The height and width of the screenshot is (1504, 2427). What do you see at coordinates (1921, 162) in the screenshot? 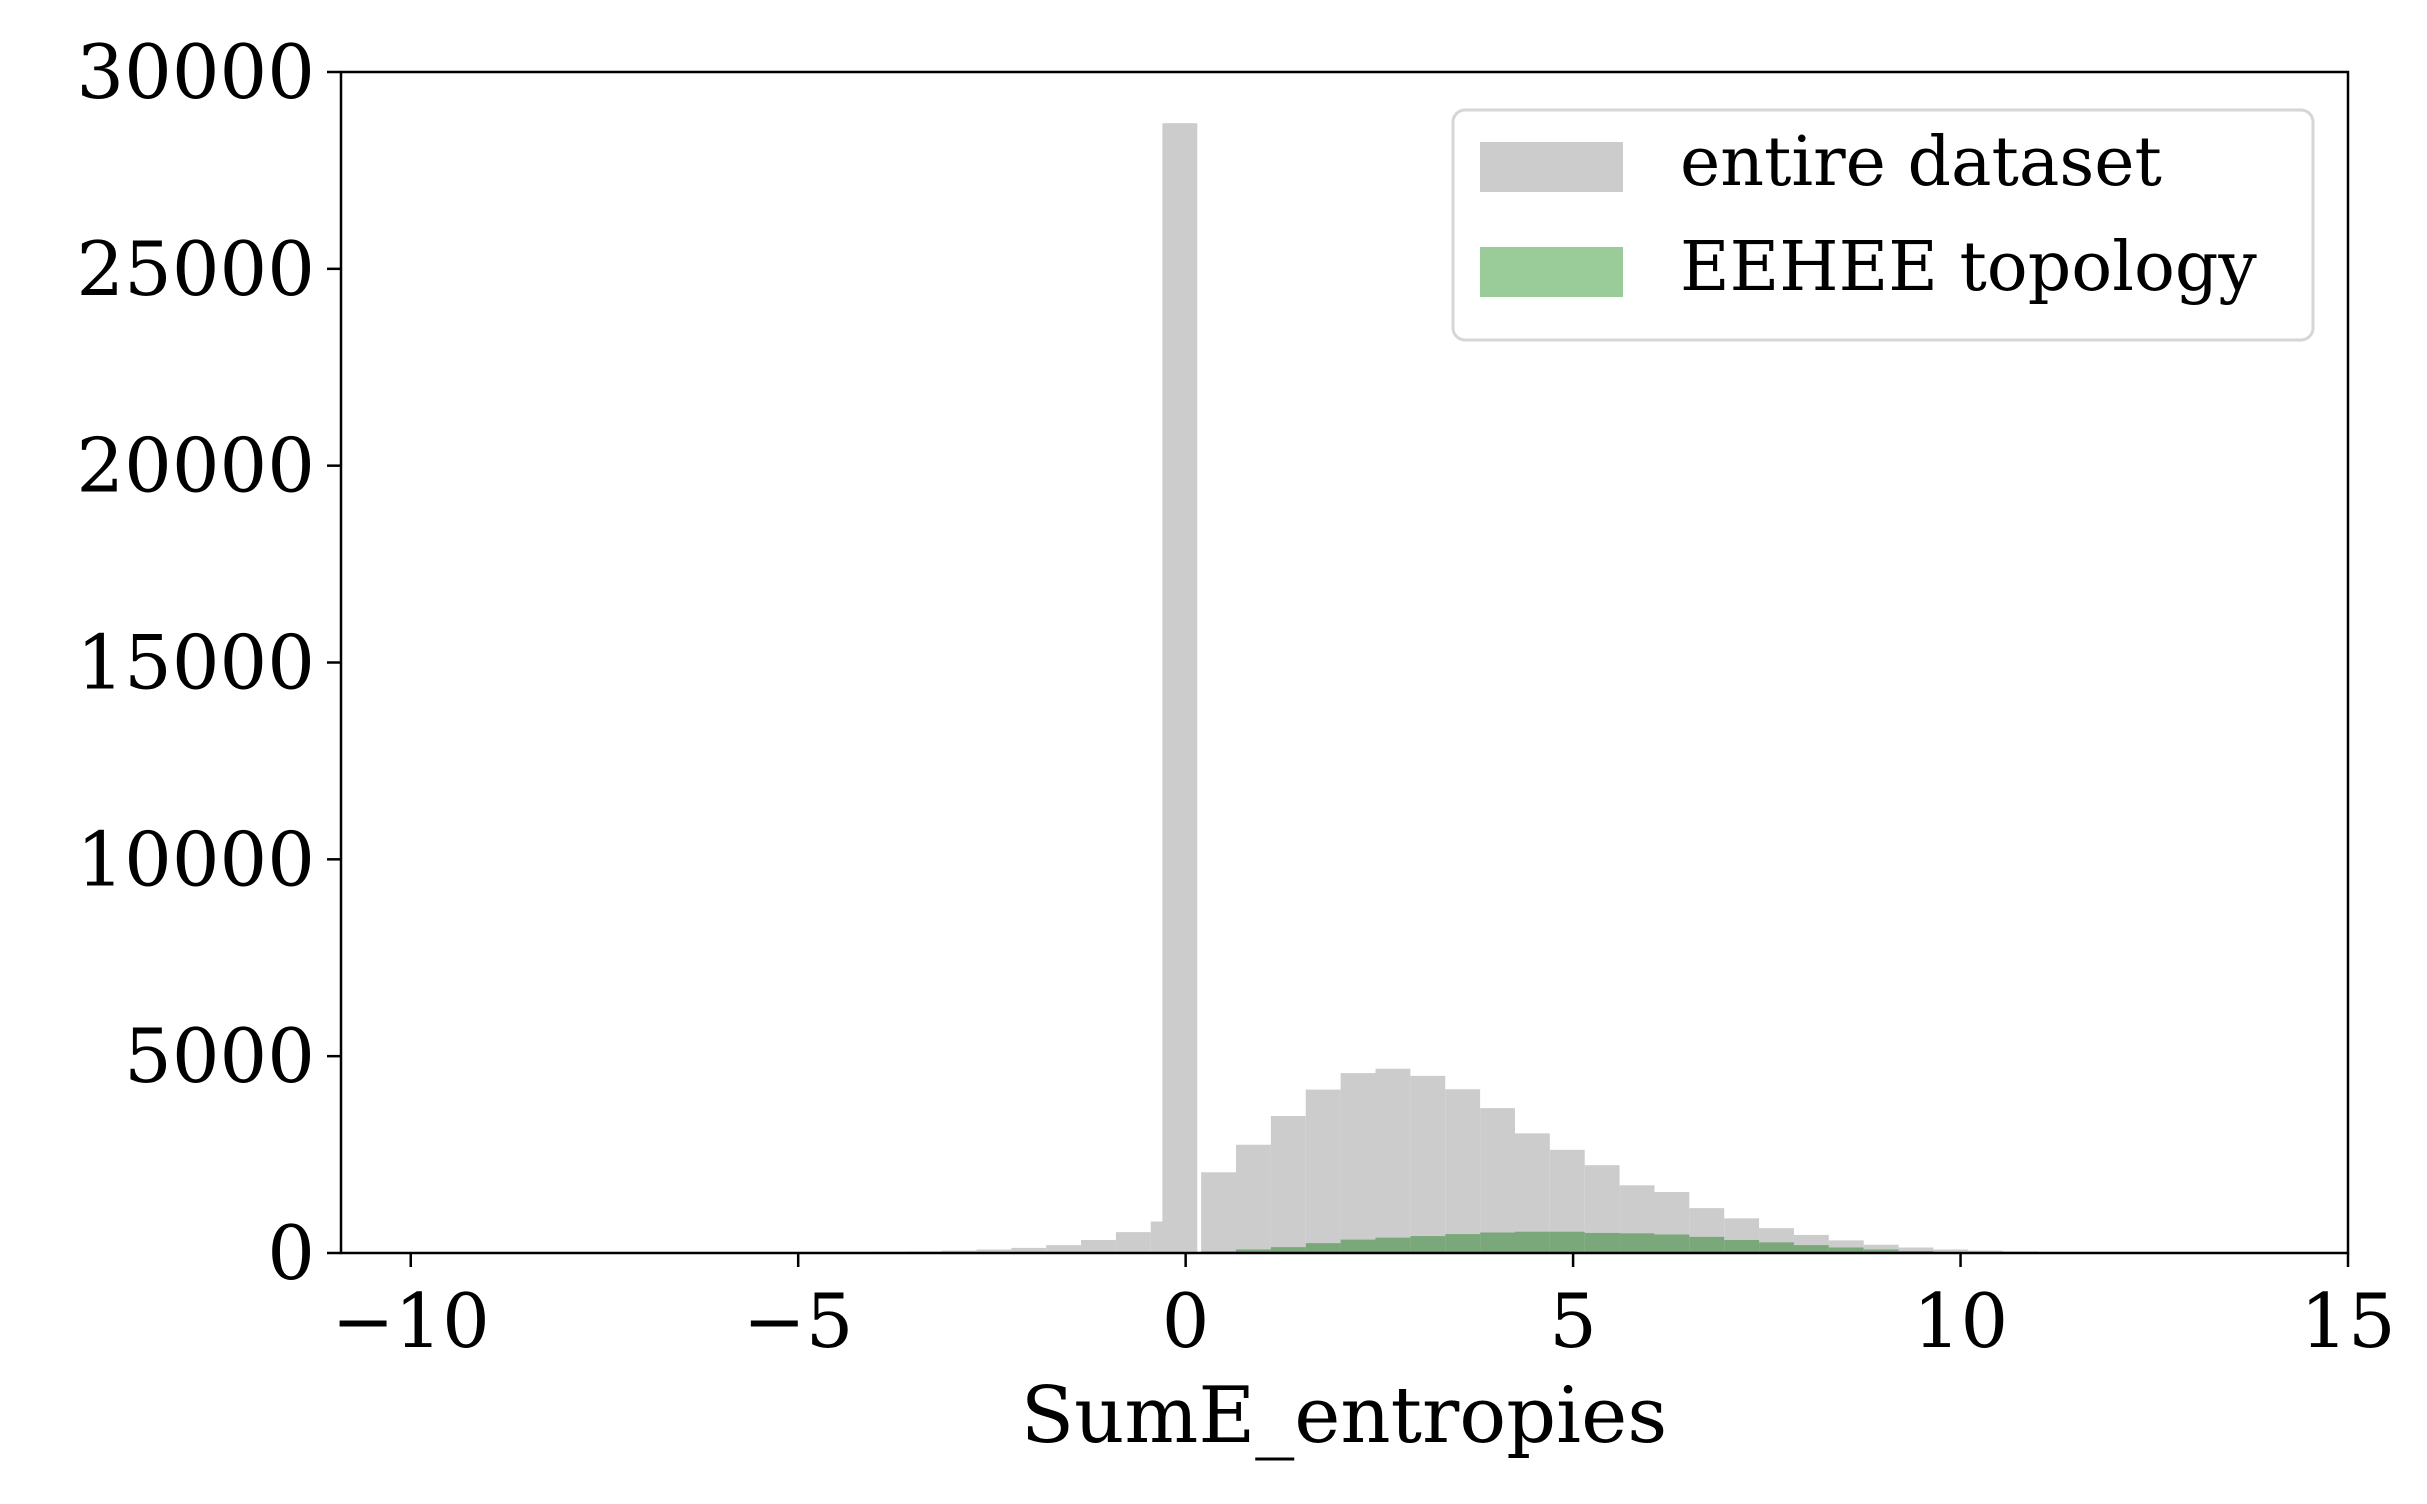
I see `legend-label-entire-dataset: entire dataset` at bounding box center [1921, 162].